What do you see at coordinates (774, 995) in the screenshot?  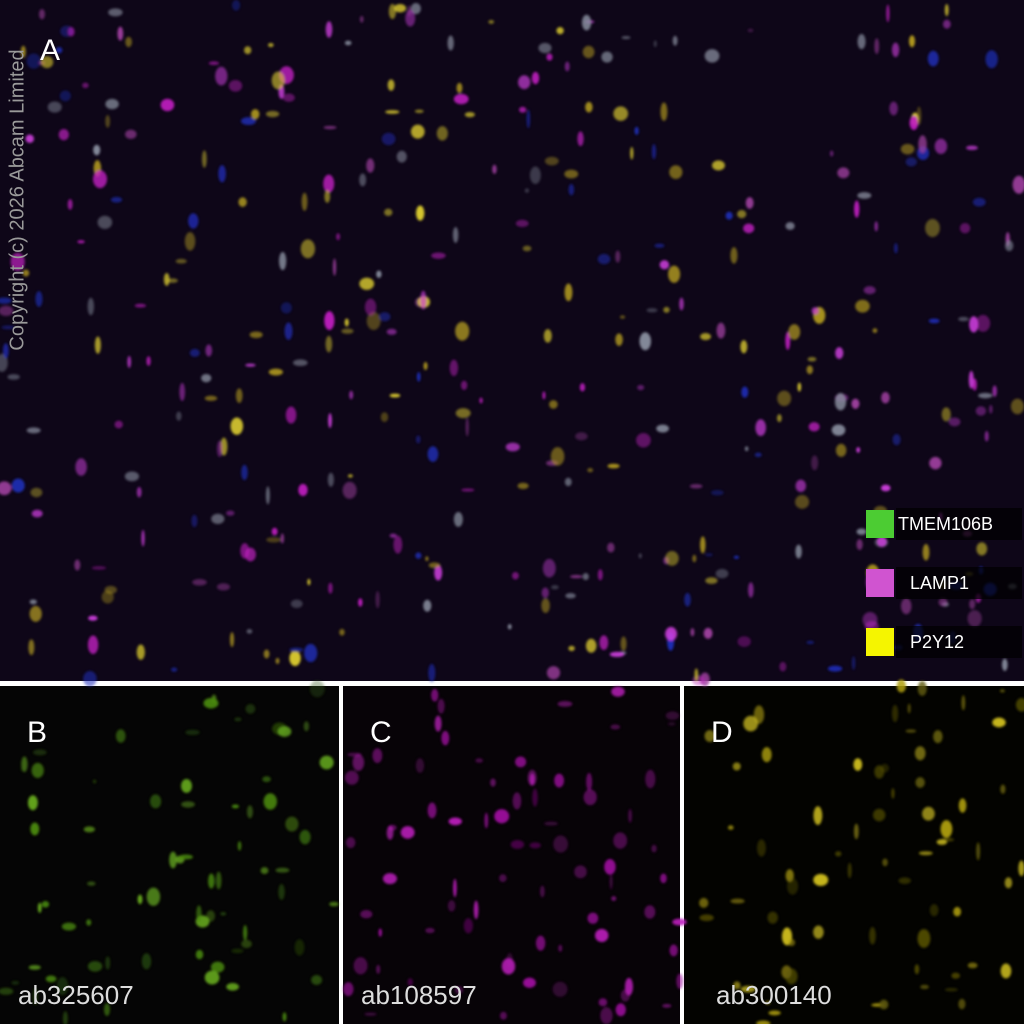 I see `antibody-label: ab300140` at bounding box center [774, 995].